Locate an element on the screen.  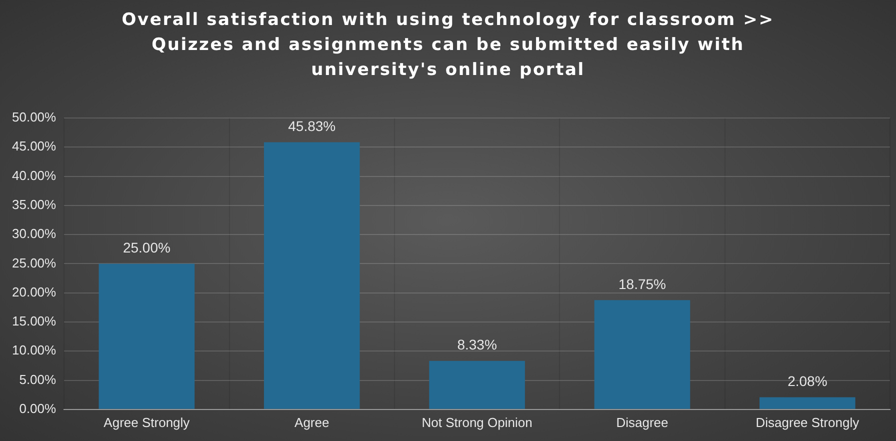
x-tick-label: Disagree is located at coordinates (642, 422).